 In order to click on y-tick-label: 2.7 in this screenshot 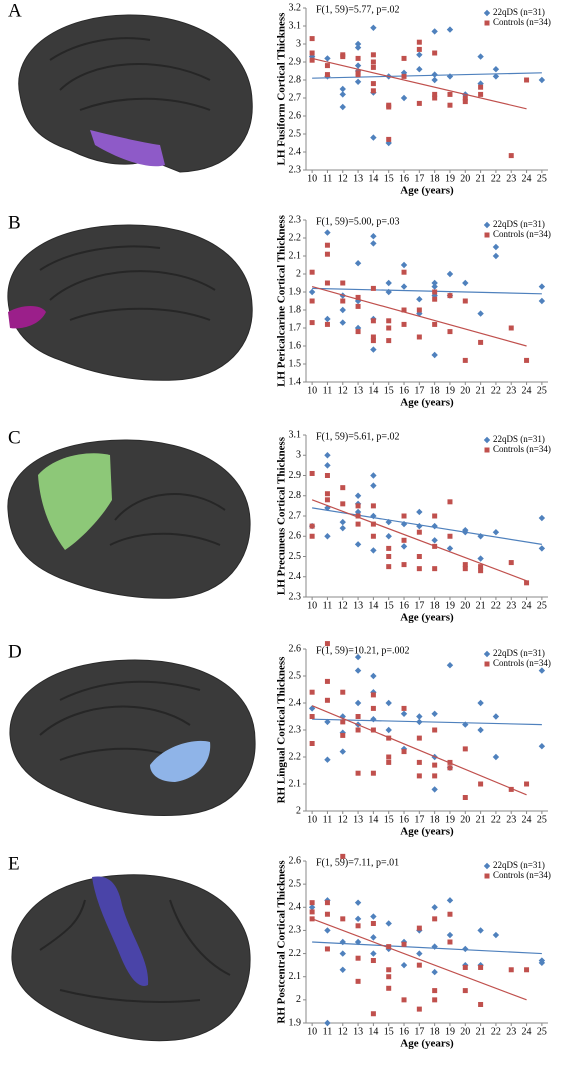, I will do `click(295, 515)`.